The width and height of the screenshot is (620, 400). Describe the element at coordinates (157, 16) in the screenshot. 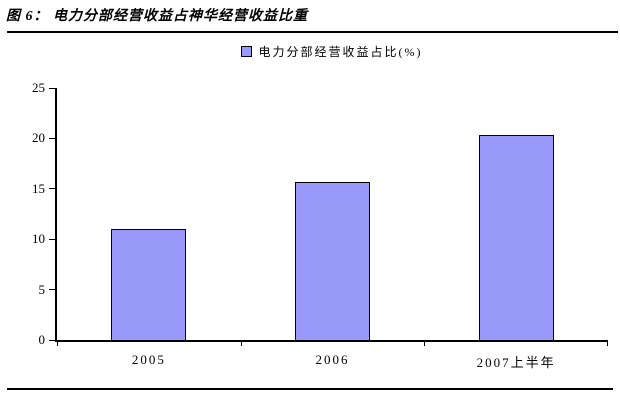

I see `figure-title: 图 6： 电力分部经营收益占神华经营收益比重` at that location.